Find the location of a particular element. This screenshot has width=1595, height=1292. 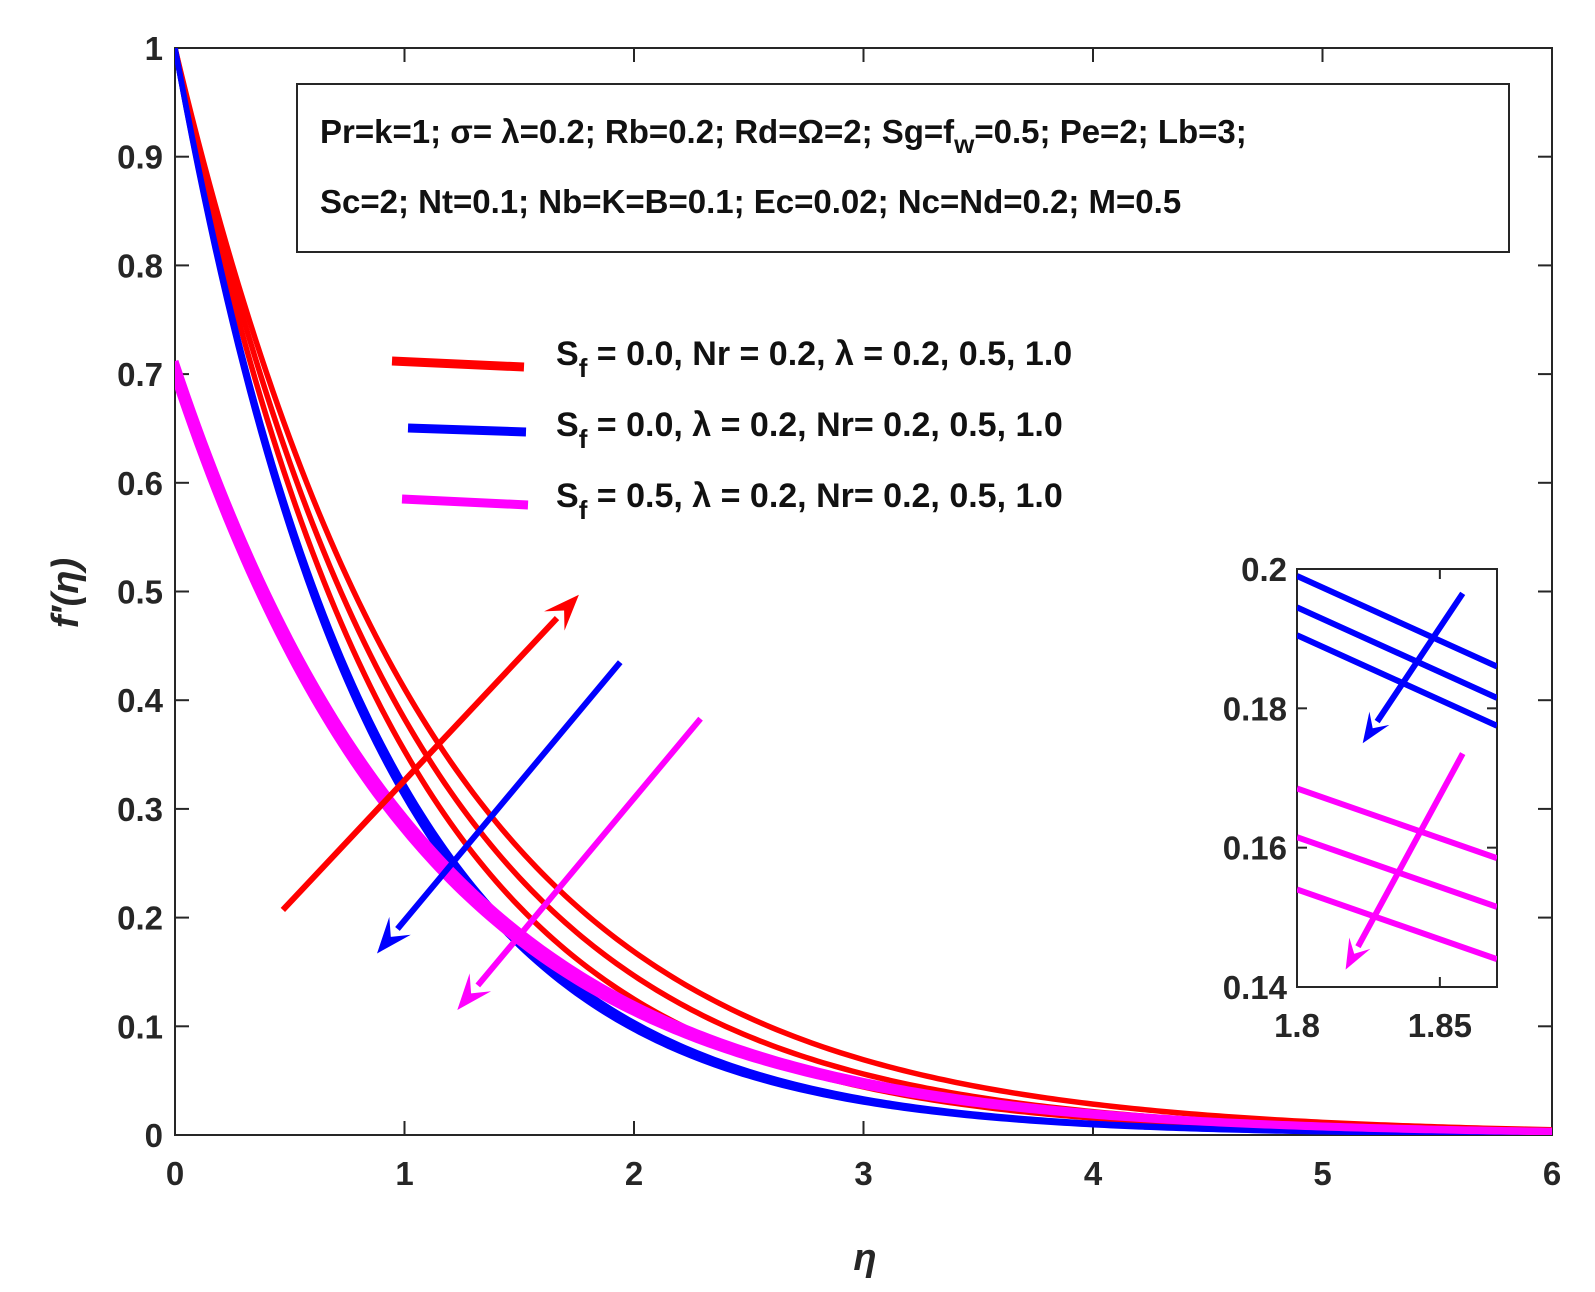

x-tick-label: 1 is located at coordinates (404, 1173).